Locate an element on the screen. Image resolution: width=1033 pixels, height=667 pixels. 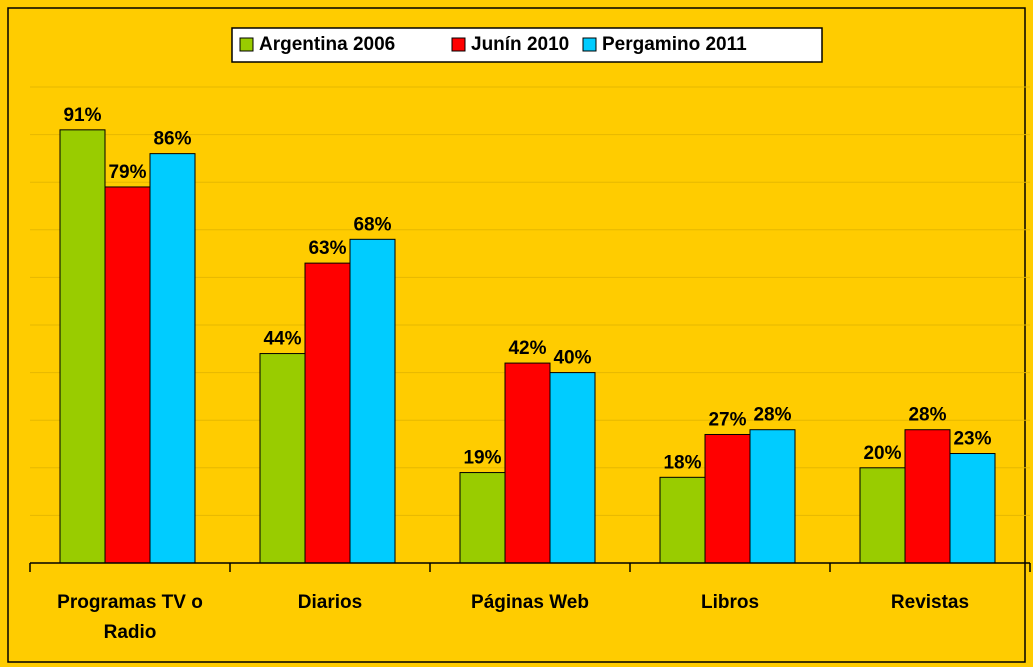
legend-label: Pergamino 2011 is located at coordinates (674, 44).